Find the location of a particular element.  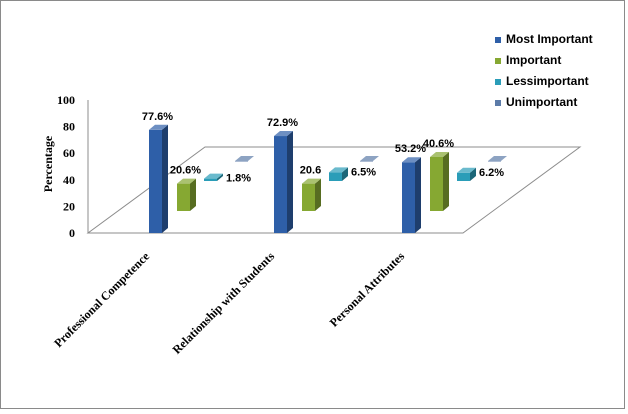

y-axis-title: Percentage is located at coordinates (48, 163).